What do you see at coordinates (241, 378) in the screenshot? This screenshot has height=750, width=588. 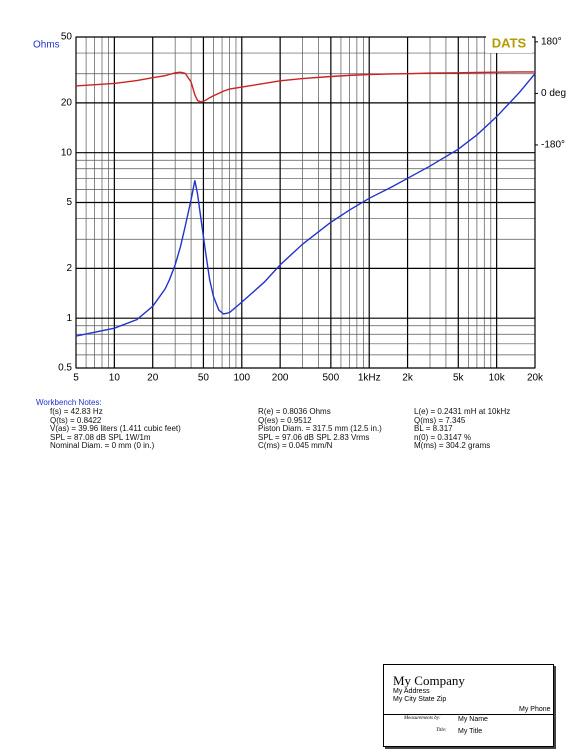 I see `x-tick-label: 100` at bounding box center [241, 378].